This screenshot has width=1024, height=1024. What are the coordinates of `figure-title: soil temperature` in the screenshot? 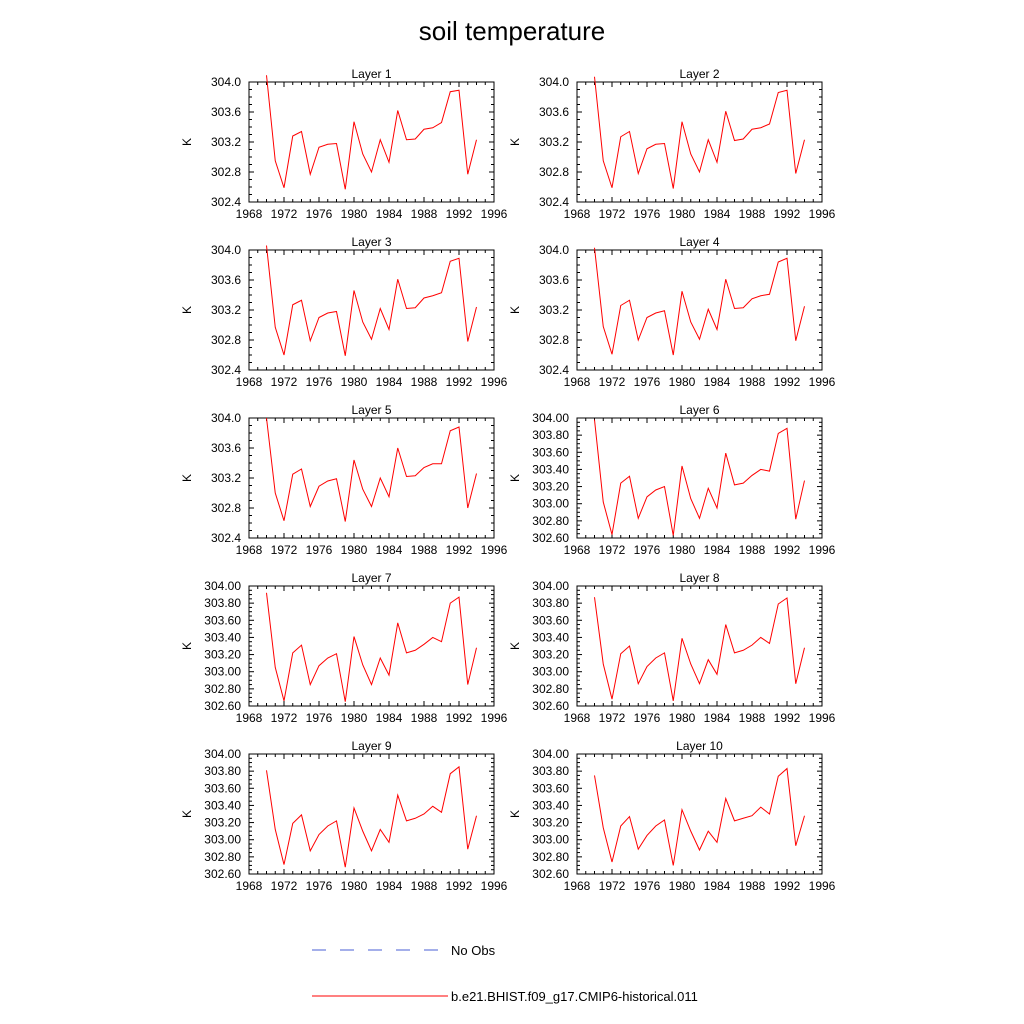 It's located at (512, 31).